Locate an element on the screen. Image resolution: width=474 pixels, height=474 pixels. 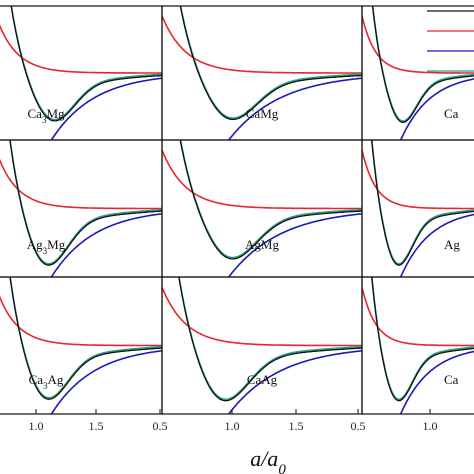
panel-9: Ca is located at coordinates (417, 345).